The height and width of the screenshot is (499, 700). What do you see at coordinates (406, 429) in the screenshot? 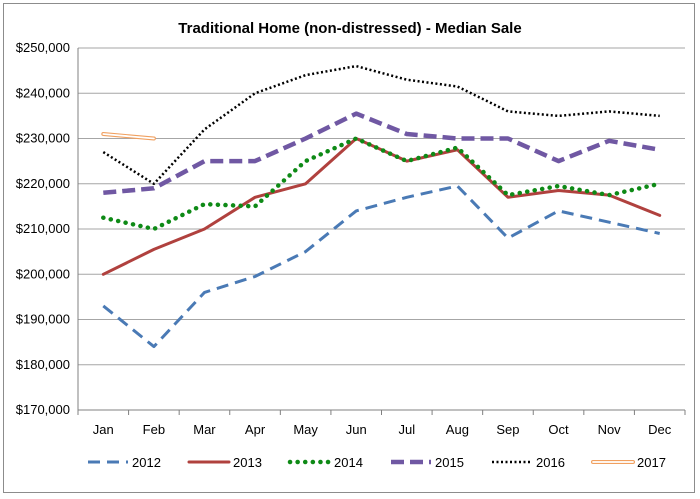
I see `x-tick-label-jul: Jul` at bounding box center [406, 429].